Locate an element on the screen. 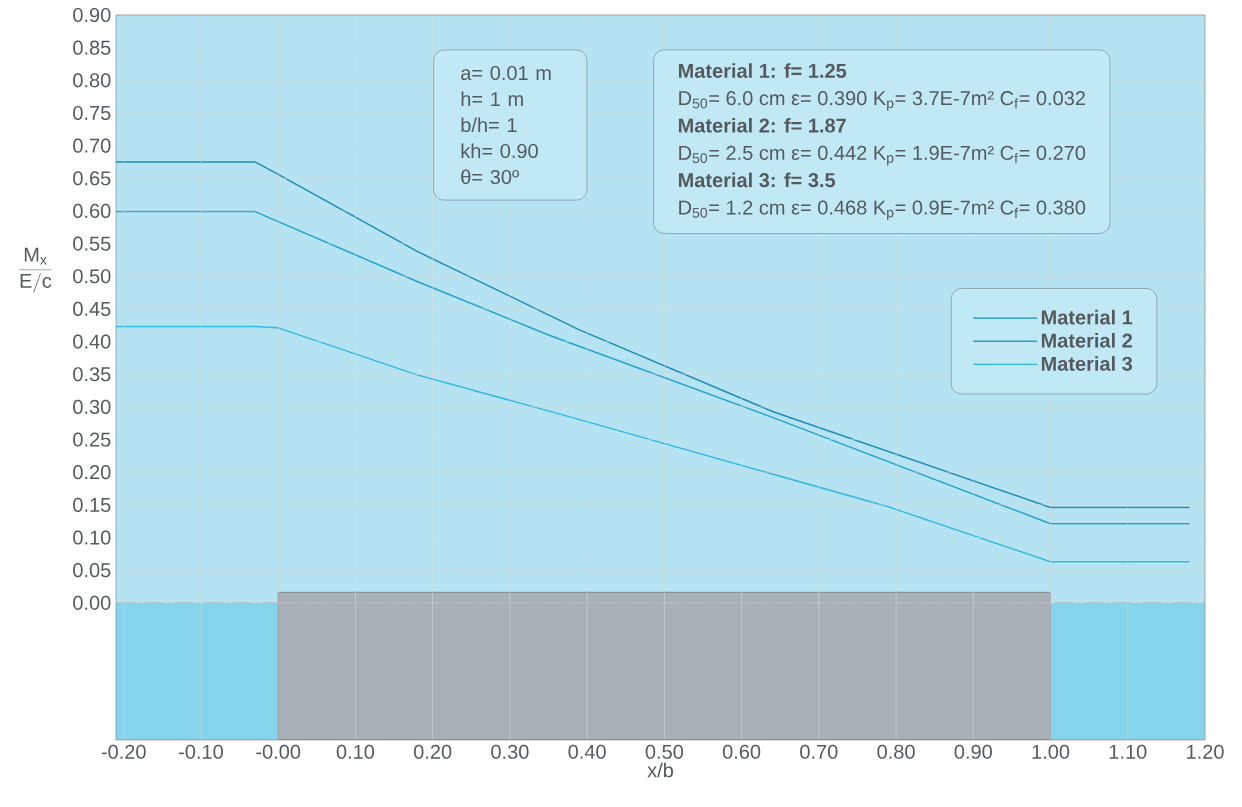  y-tick-label: 0.90 is located at coordinates (92, 15).